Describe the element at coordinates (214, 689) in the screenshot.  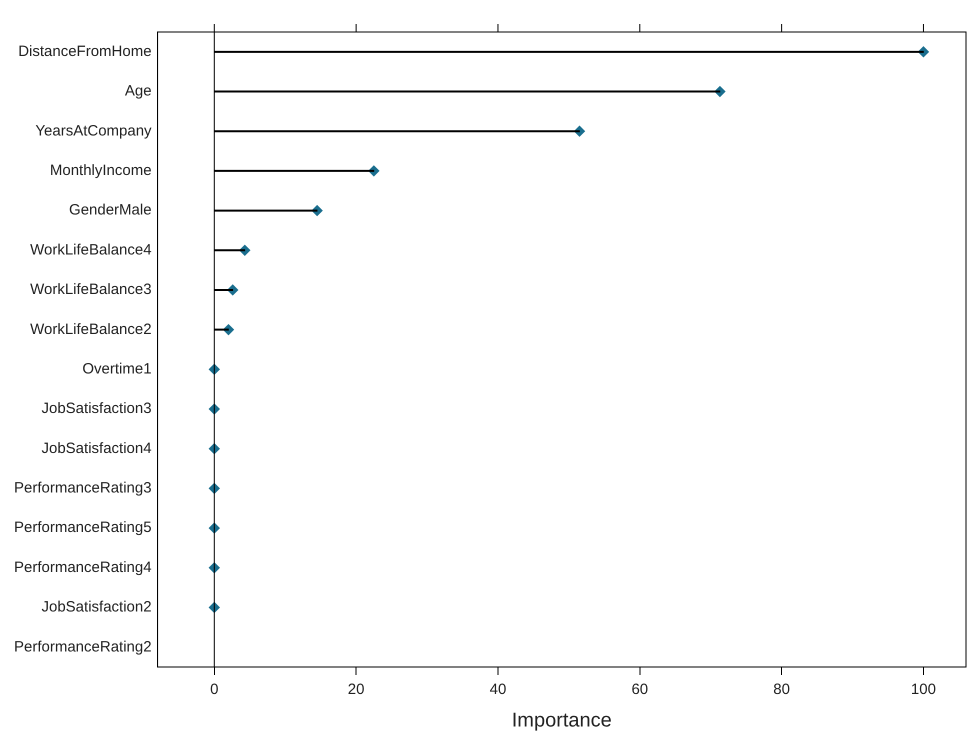
I see `x-tick-label: 0` at that location.